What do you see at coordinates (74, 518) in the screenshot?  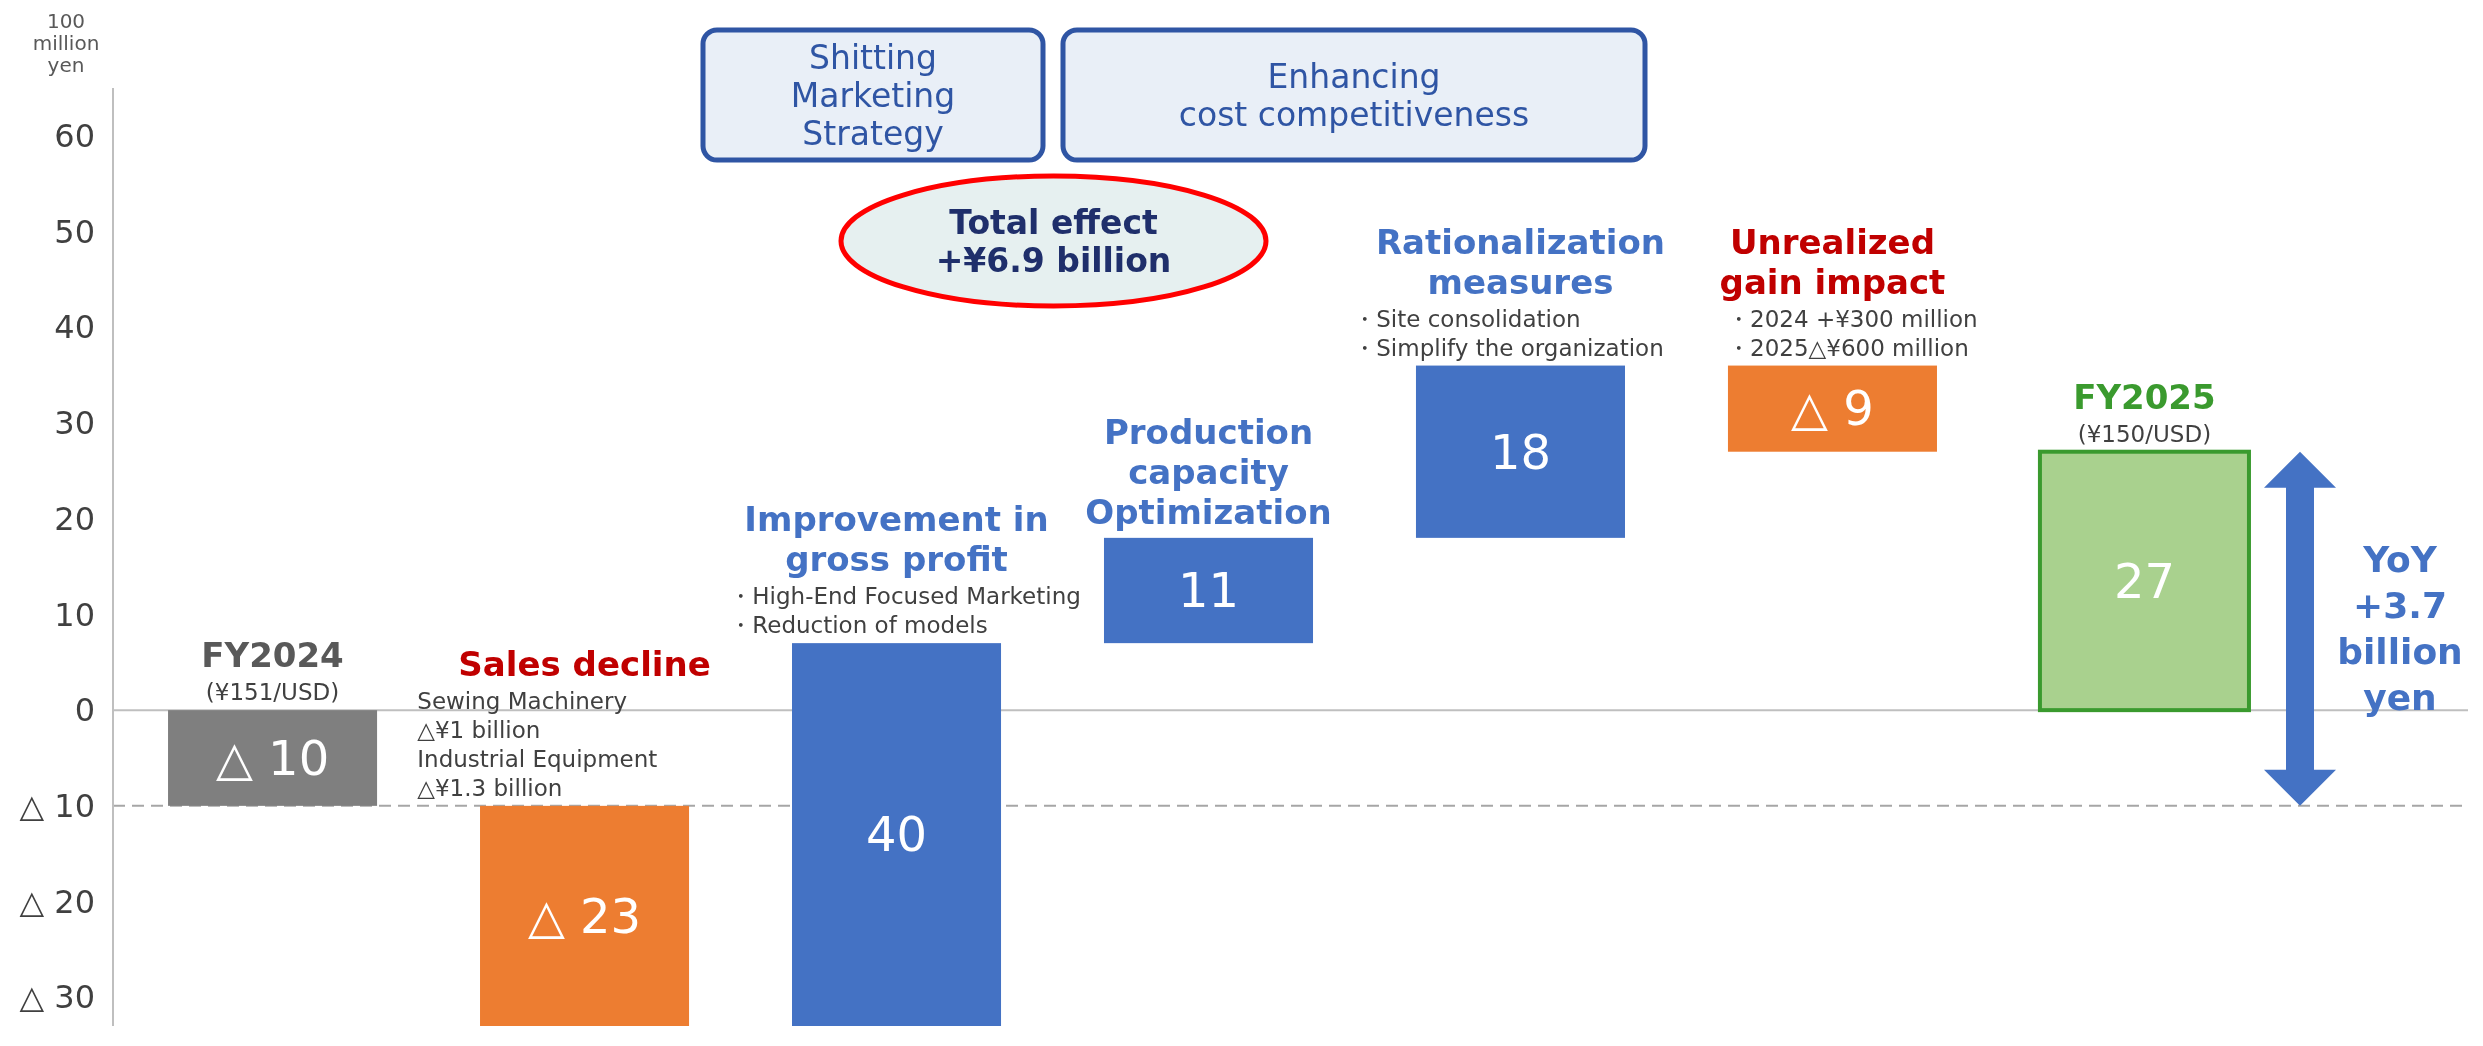 I see `y-tick-label: 20` at bounding box center [74, 518].